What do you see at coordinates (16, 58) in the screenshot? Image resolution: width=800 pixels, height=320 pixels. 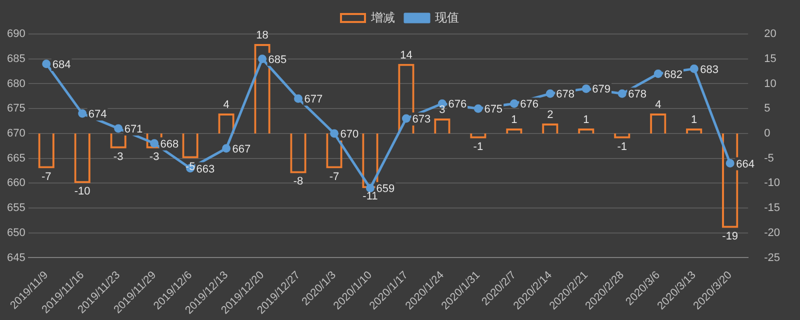 I see `y-tick-label: 685` at bounding box center [16, 58].